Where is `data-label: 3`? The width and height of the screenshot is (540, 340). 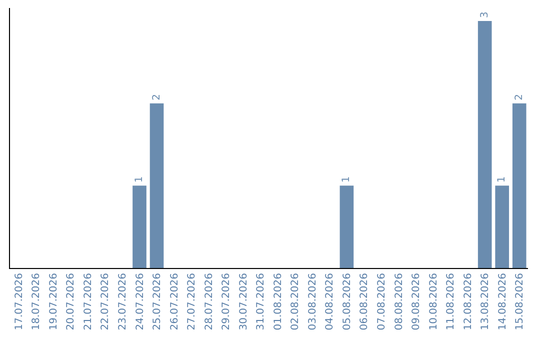
data-label: 3 is located at coordinates (484, 15).